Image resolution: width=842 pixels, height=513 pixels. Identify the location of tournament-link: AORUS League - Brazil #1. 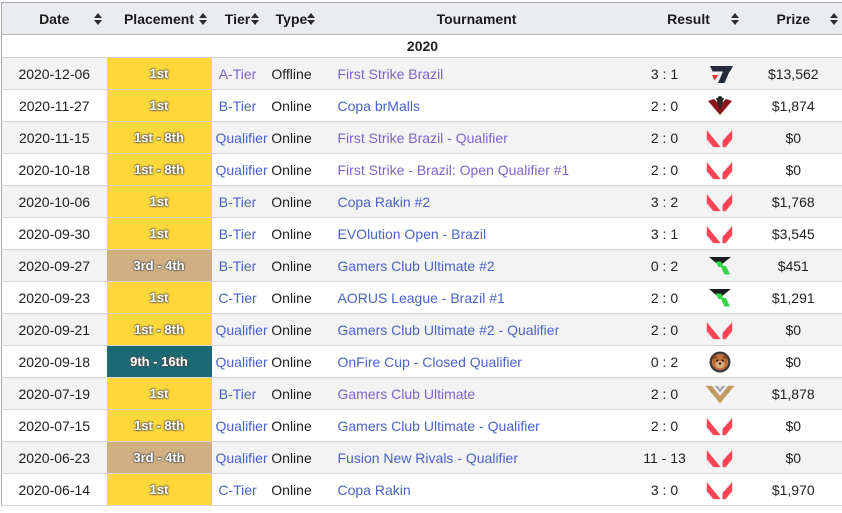
(421, 298).